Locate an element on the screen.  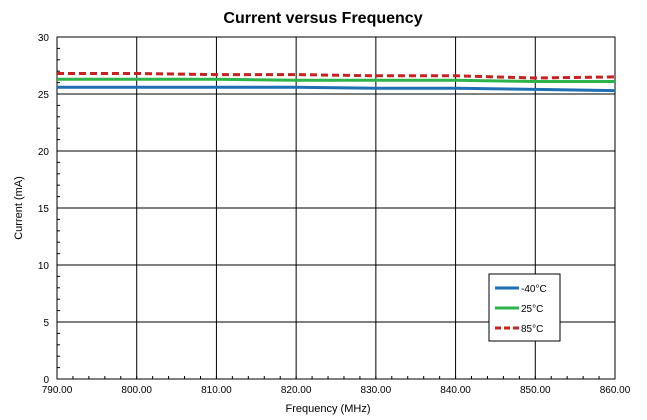
y-tick-label: 0 is located at coordinates (46, 380).